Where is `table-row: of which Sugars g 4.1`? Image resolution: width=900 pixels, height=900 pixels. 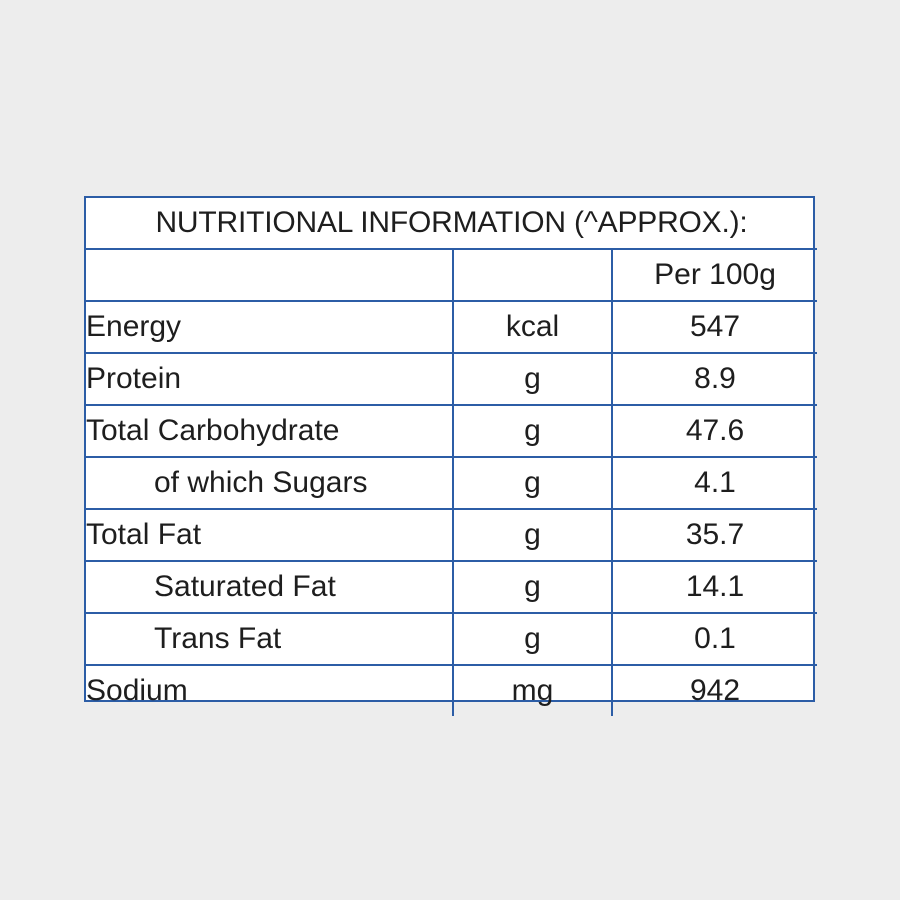 table-row: of which Sugars g 4.1 is located at coordinates (452, 483).